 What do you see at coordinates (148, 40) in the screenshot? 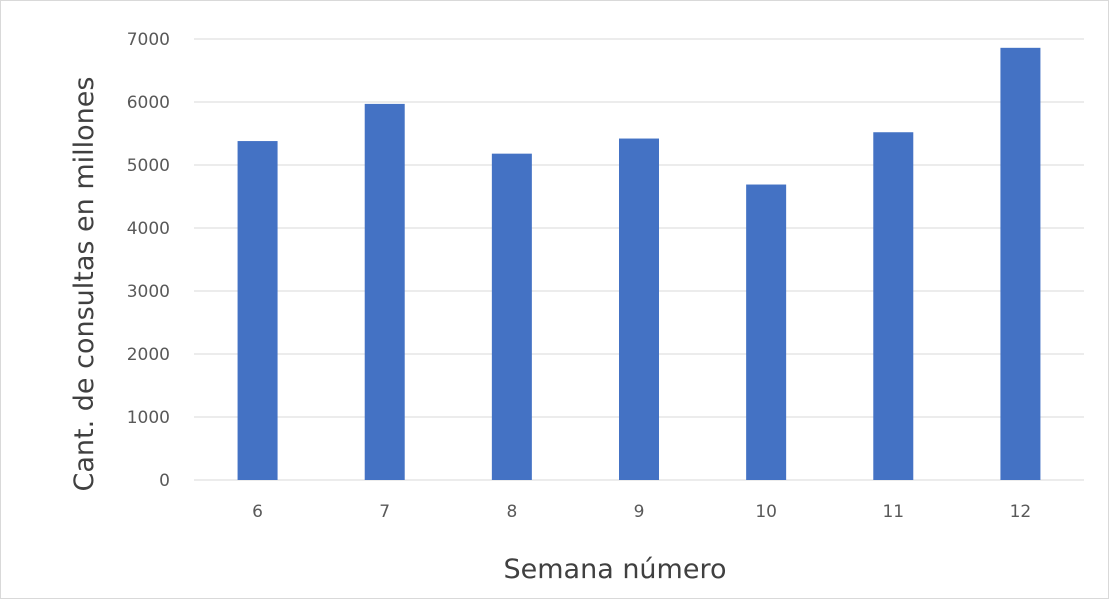
I see `y-tick-label: 7000` at bounding box center [148, 40].